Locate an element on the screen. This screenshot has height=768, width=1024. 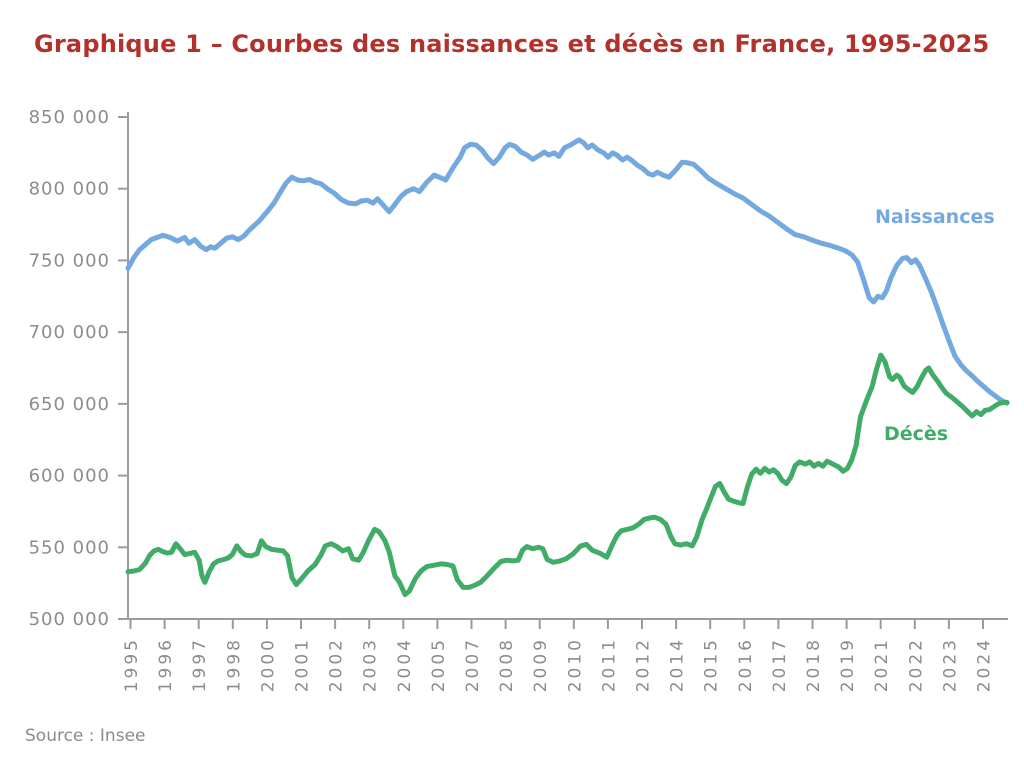
y-tick-label: 850 000 is located at coordinates (69, 117).